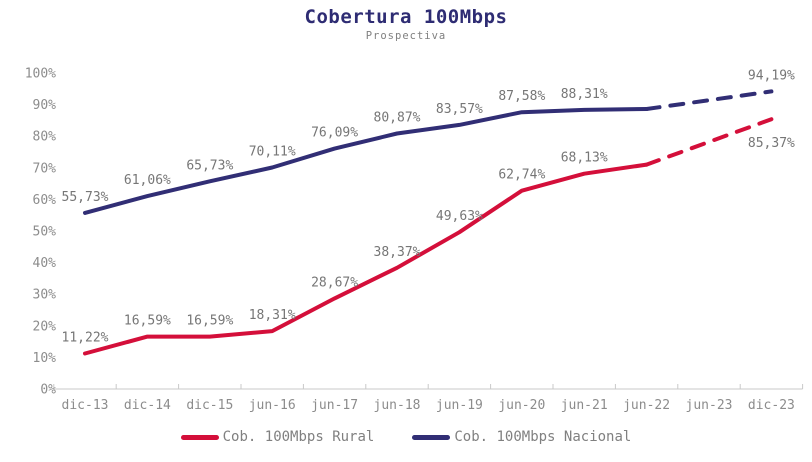 This screenshot has width=812, height=462. I want to click on data-label-rural: 11,22%, so click(85, 338).